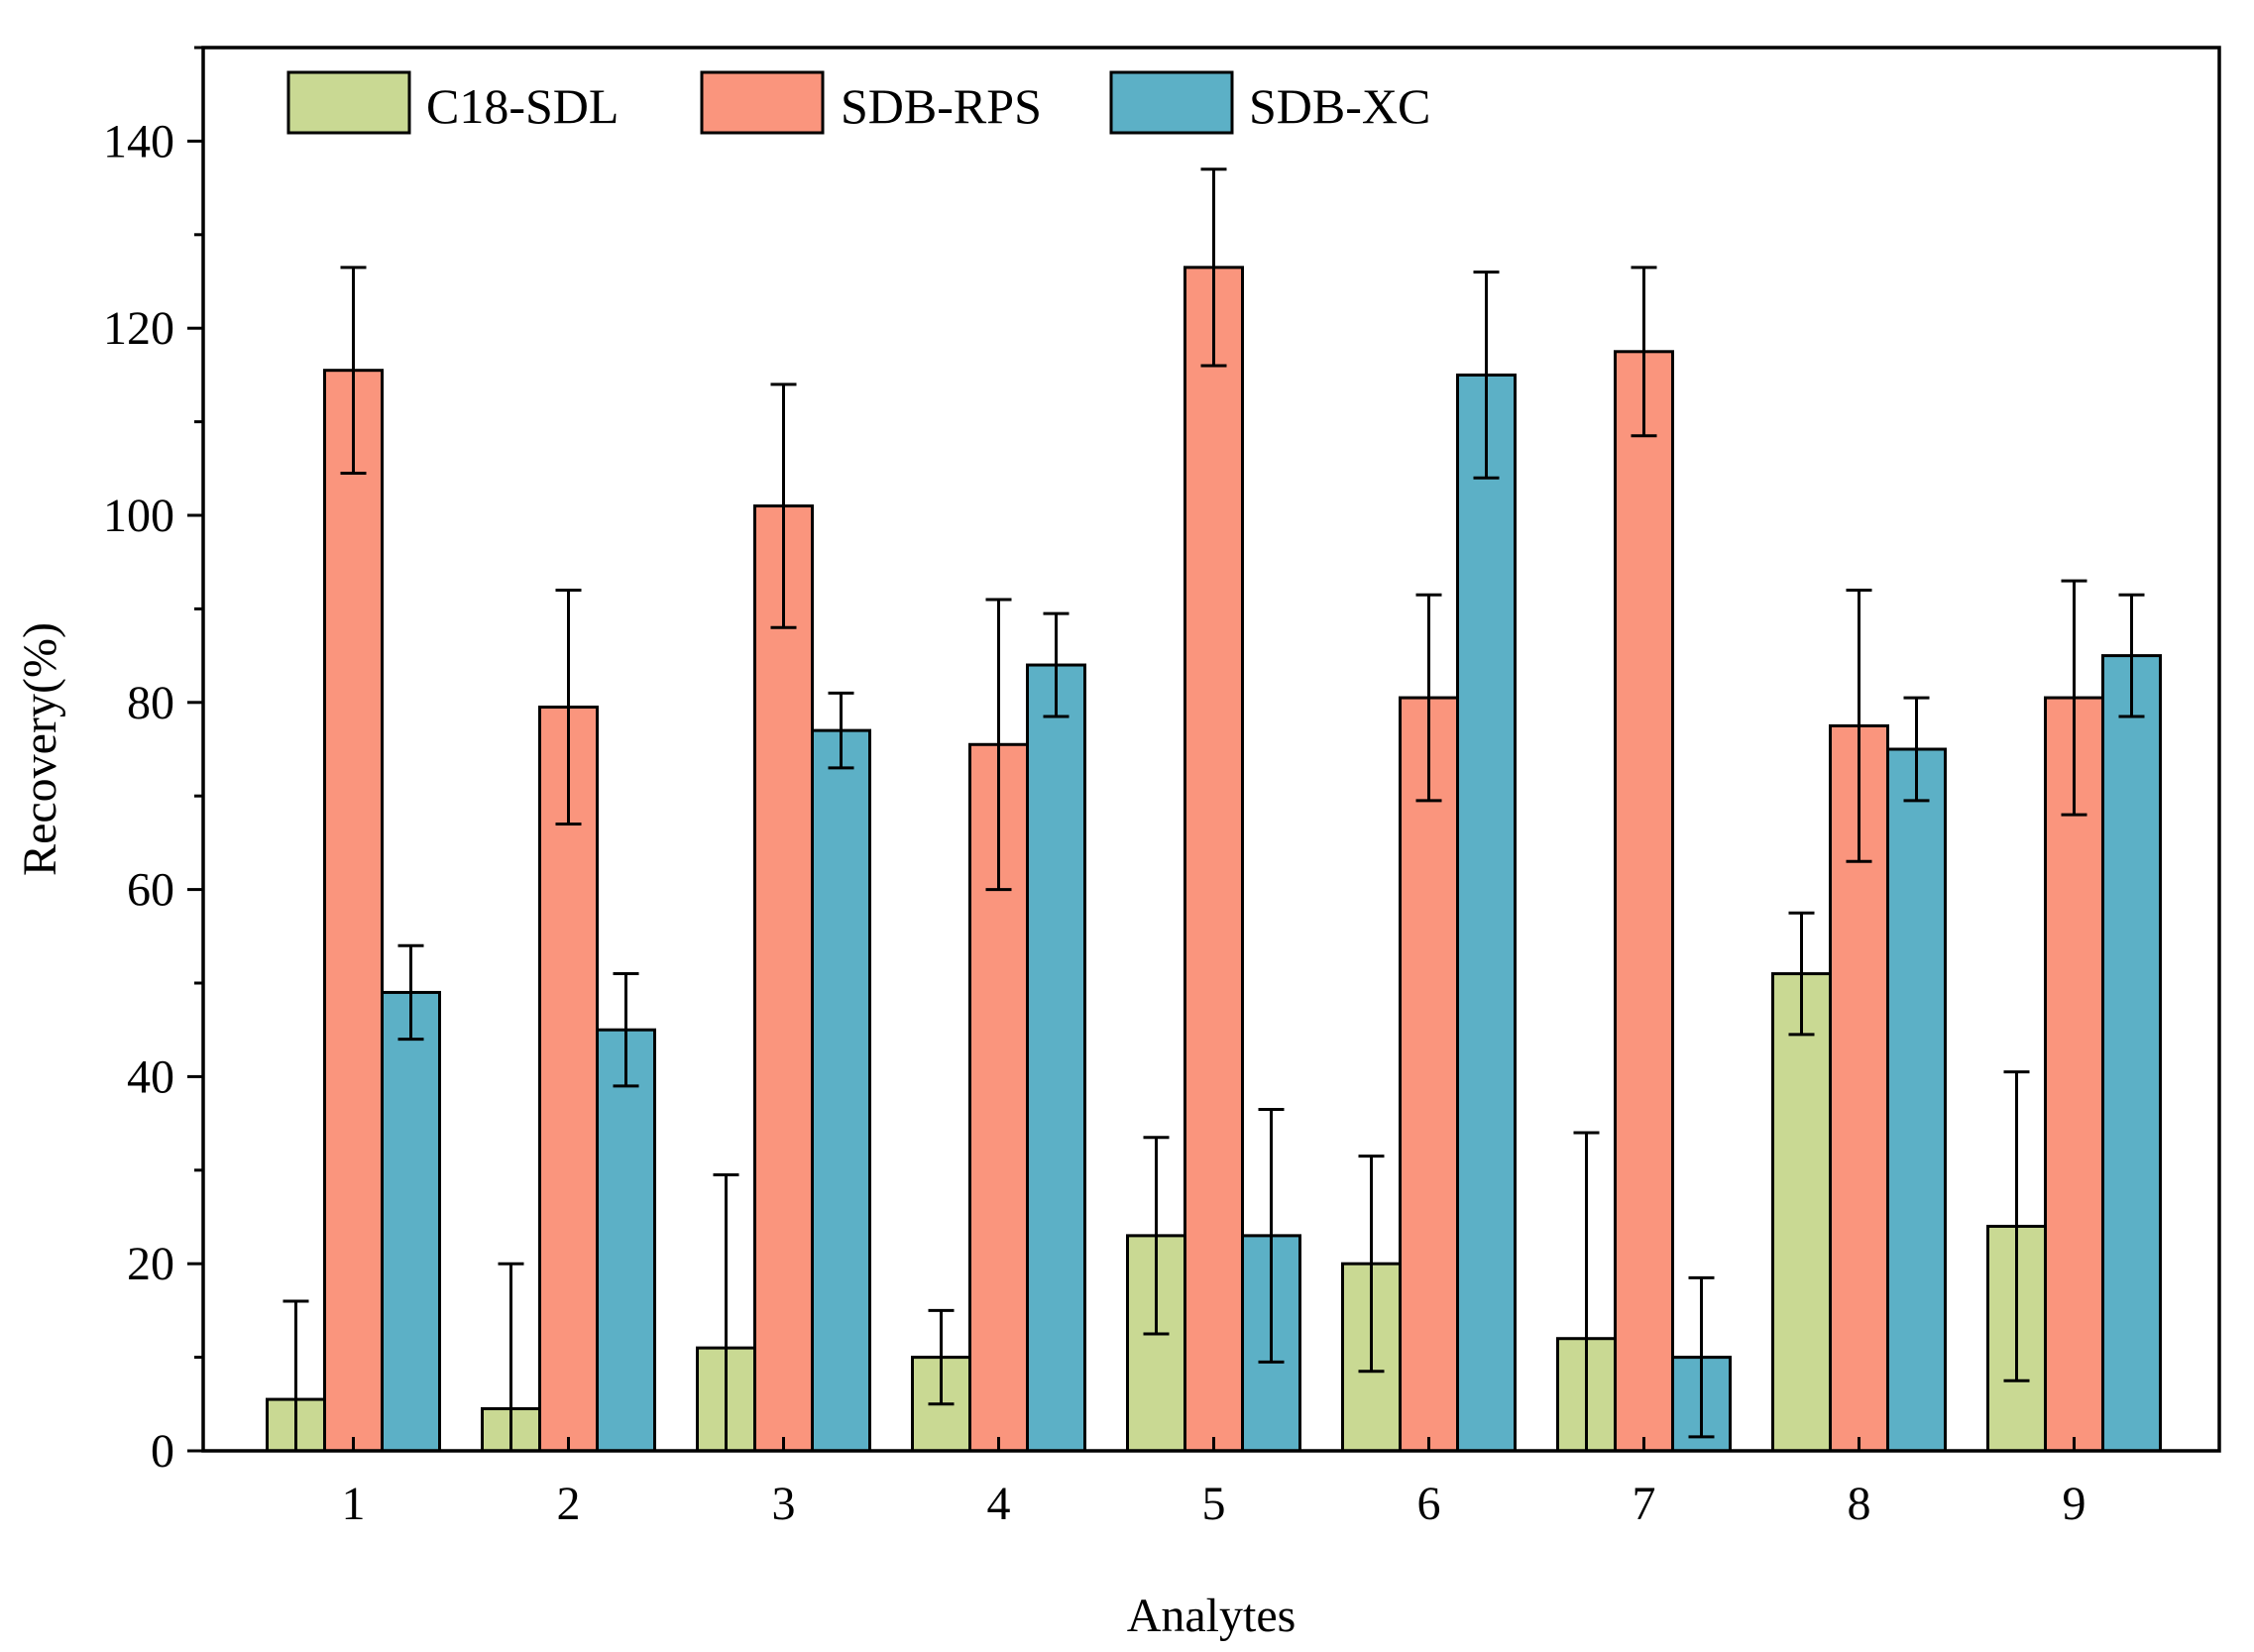  What do you see at coordinates (941, 106) in the screenshot?
I see `legend-label-sdb-rps: SDB-RPS` at bounding box center [941, 106].